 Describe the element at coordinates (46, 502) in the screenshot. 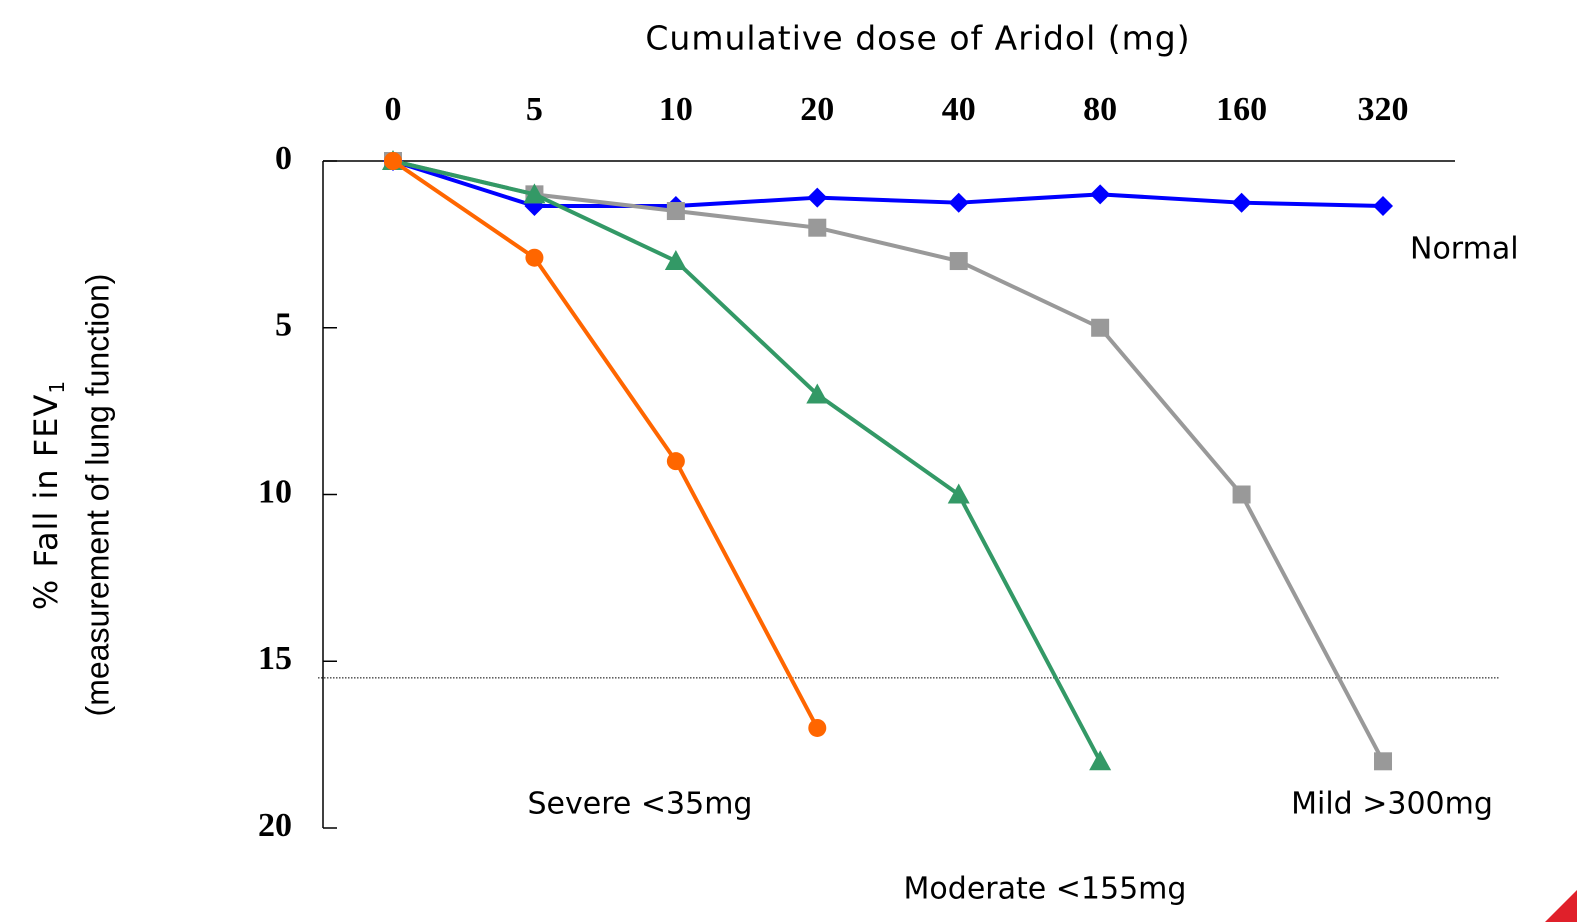

I see `y-axis-label-main: % Fall in FEV` at that location.